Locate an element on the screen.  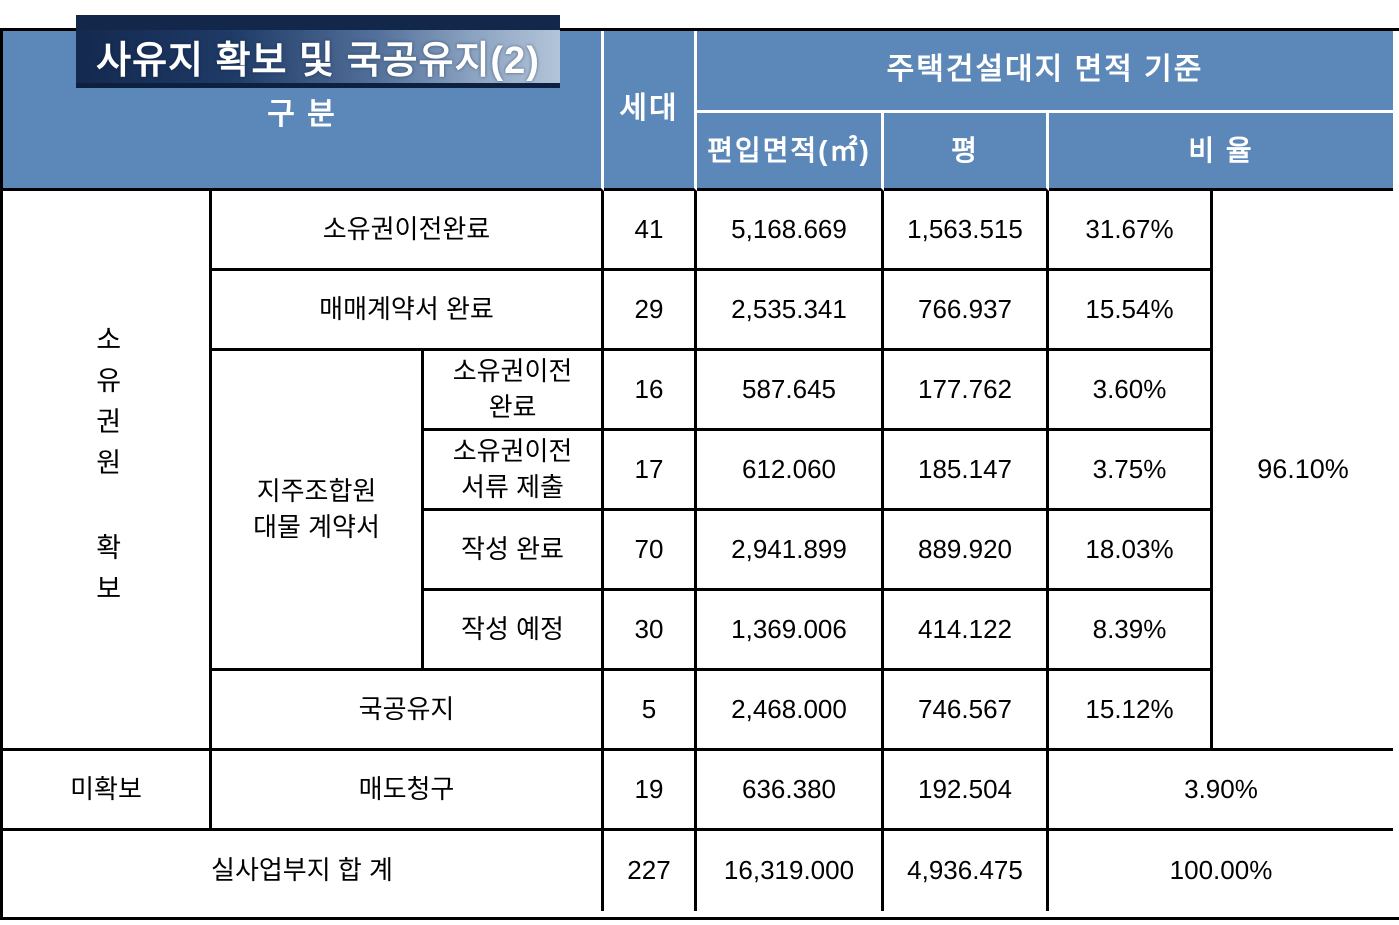
row-label-cell: 국공유지 is located at coordinates (408, 711).